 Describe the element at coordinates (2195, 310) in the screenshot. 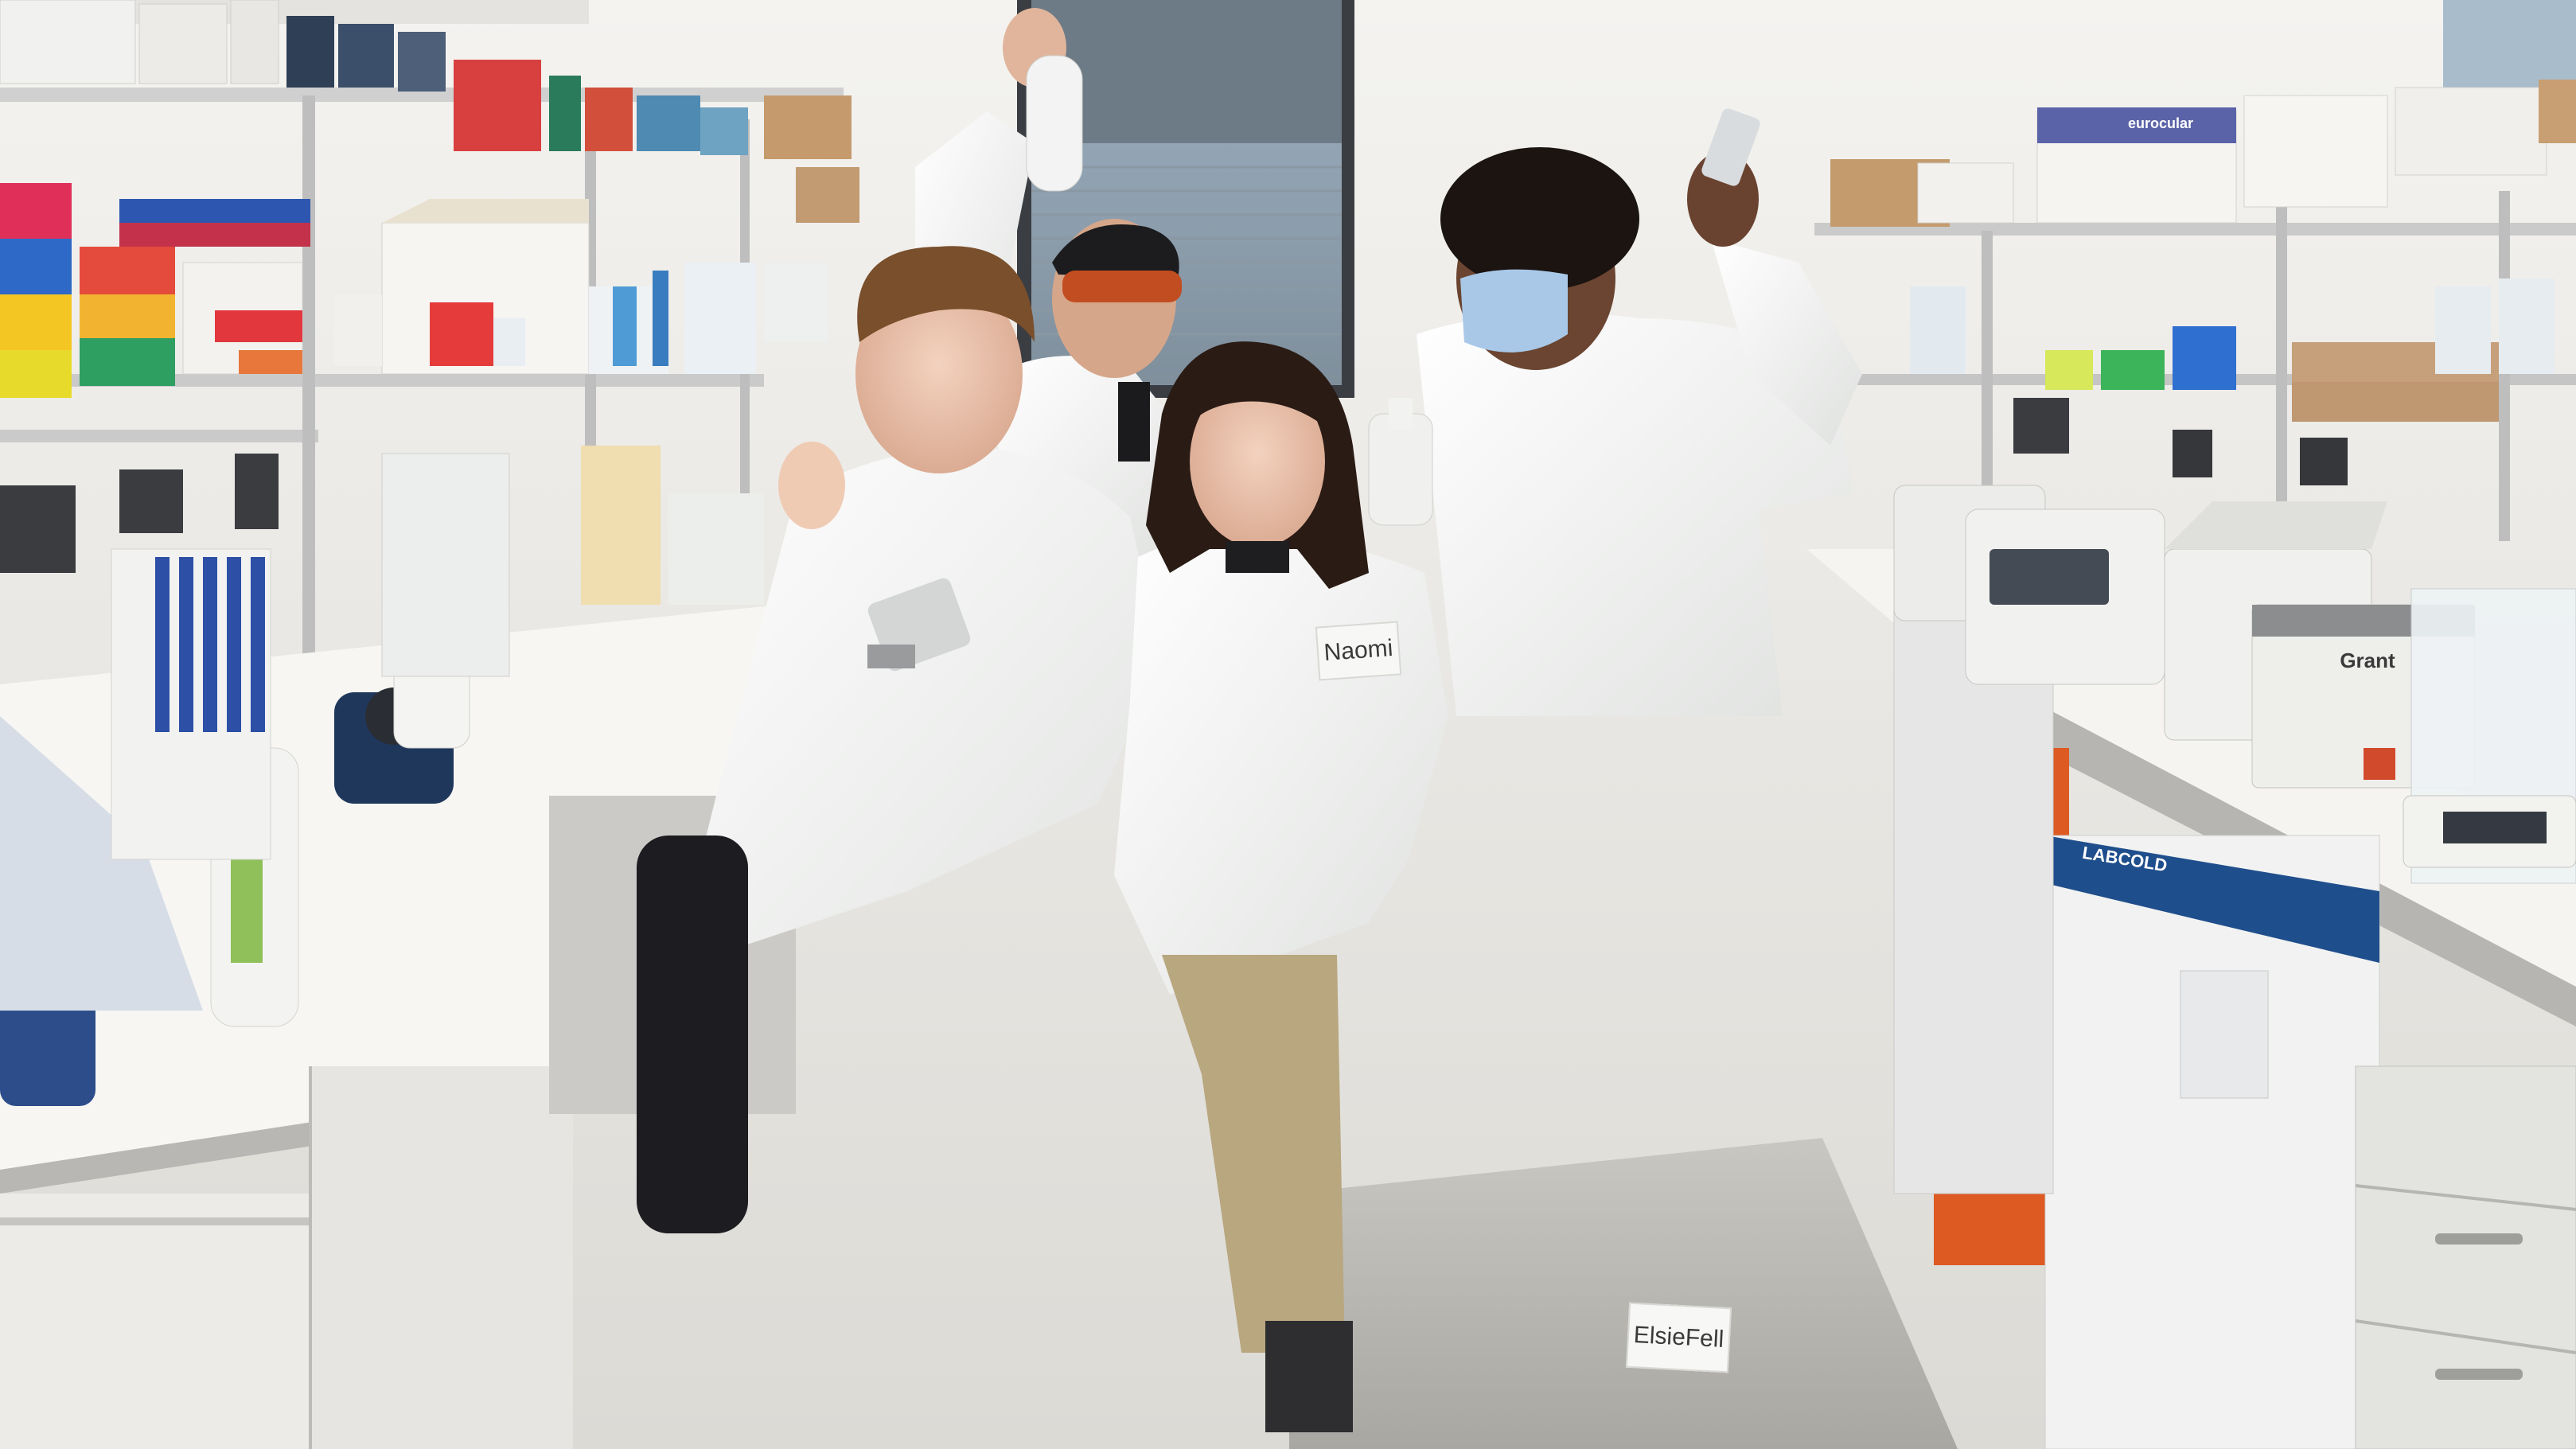

I see `right-shelving` at that location.